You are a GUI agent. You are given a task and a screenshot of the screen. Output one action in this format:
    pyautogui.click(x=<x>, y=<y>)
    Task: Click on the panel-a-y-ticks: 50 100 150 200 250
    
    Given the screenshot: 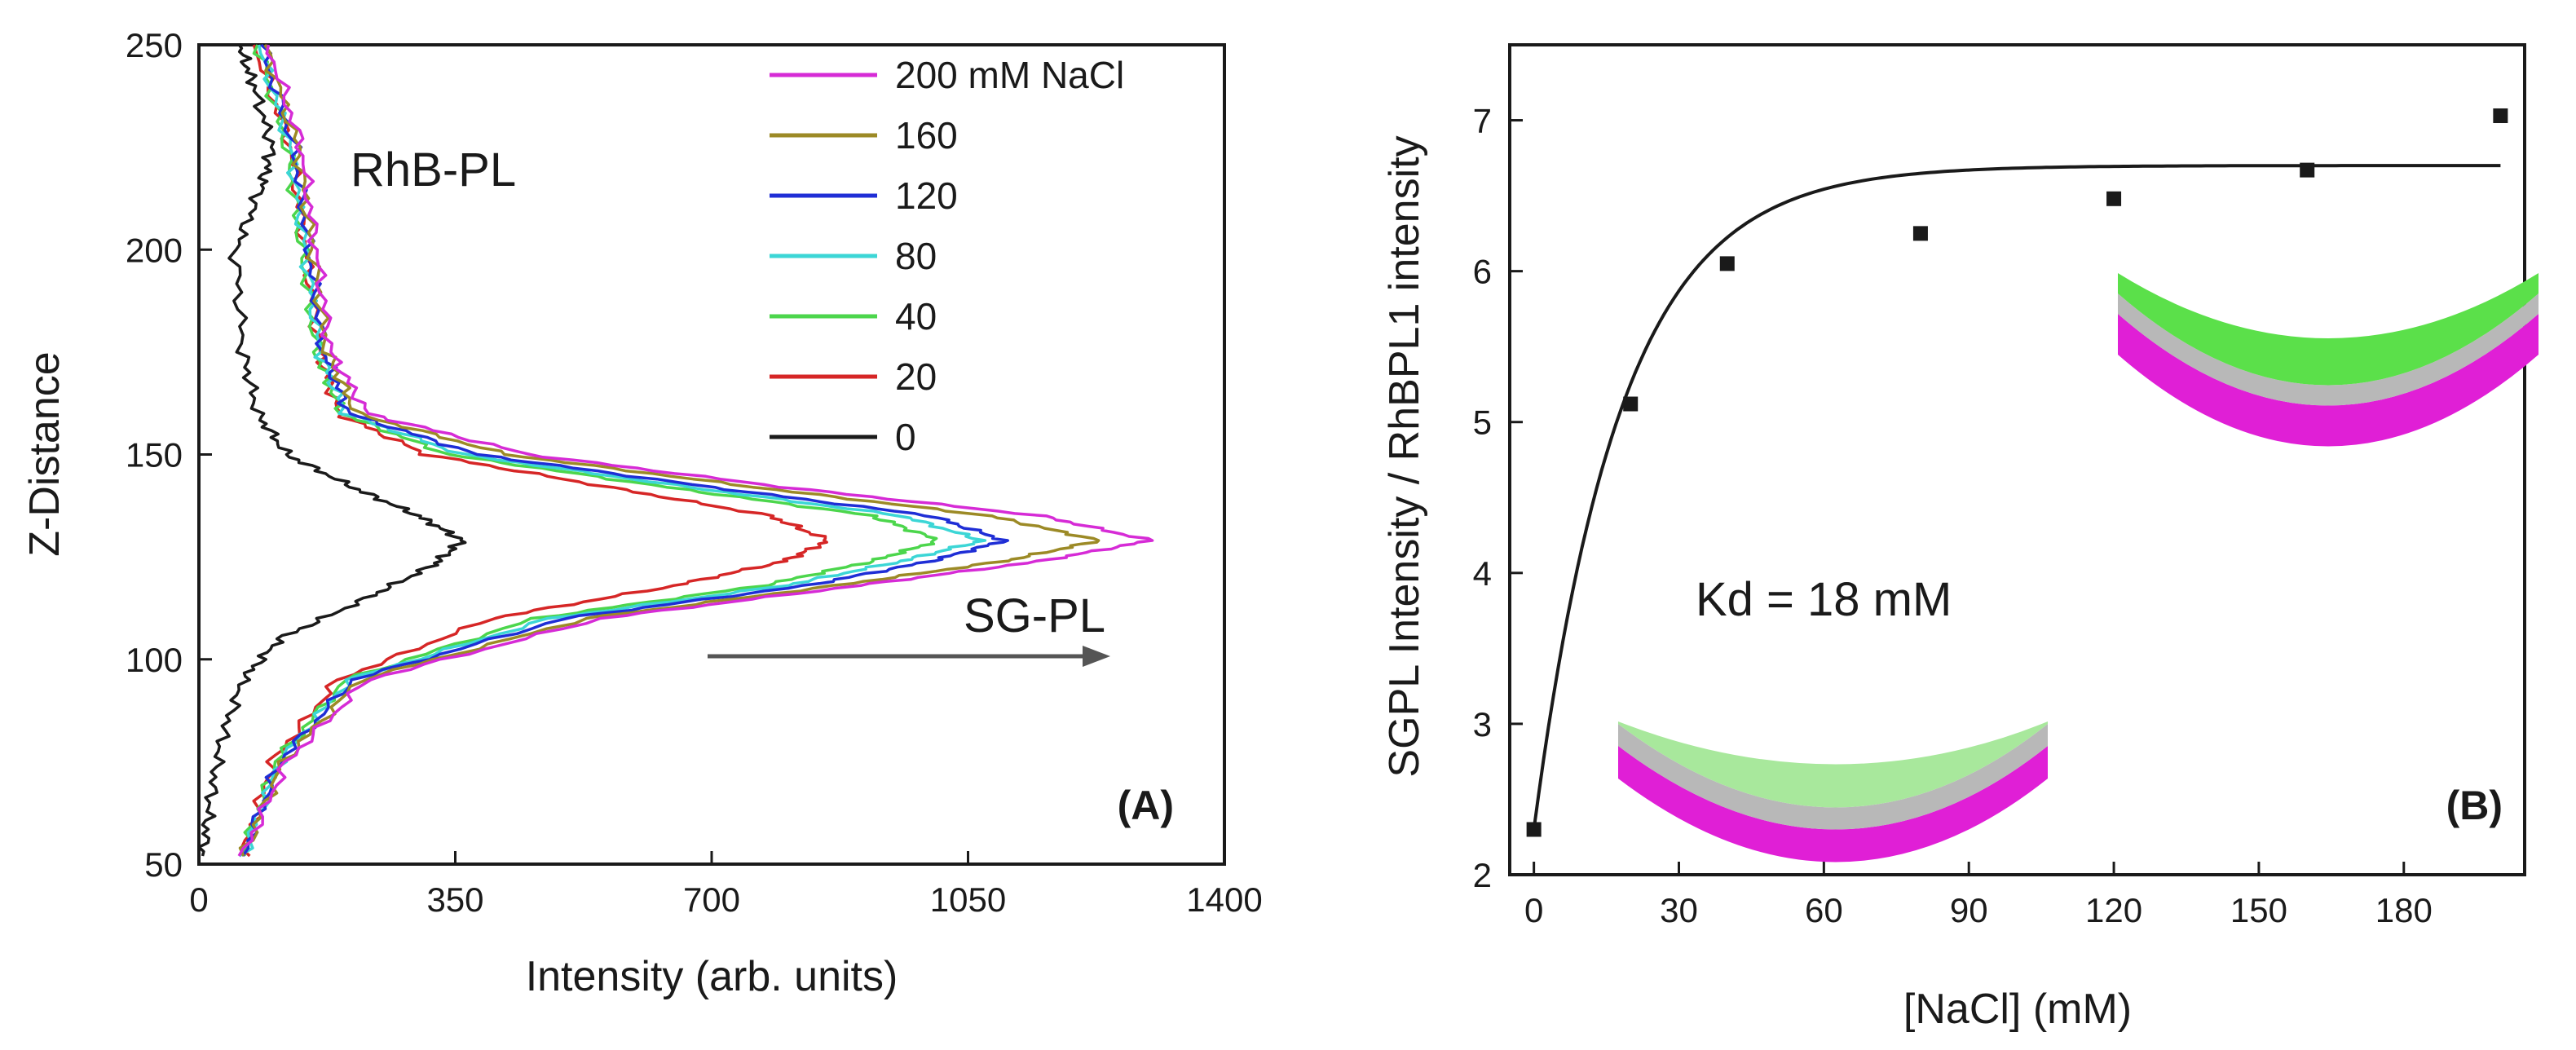 What is the action you would take?
    pyautogui.click(x=169, y=455)
    